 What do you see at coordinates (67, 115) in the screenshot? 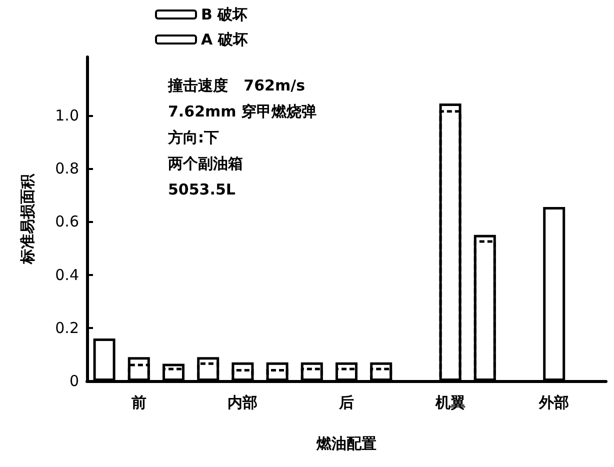
I see `y-tick-label: 1.0` at bounding box center [67, 115].